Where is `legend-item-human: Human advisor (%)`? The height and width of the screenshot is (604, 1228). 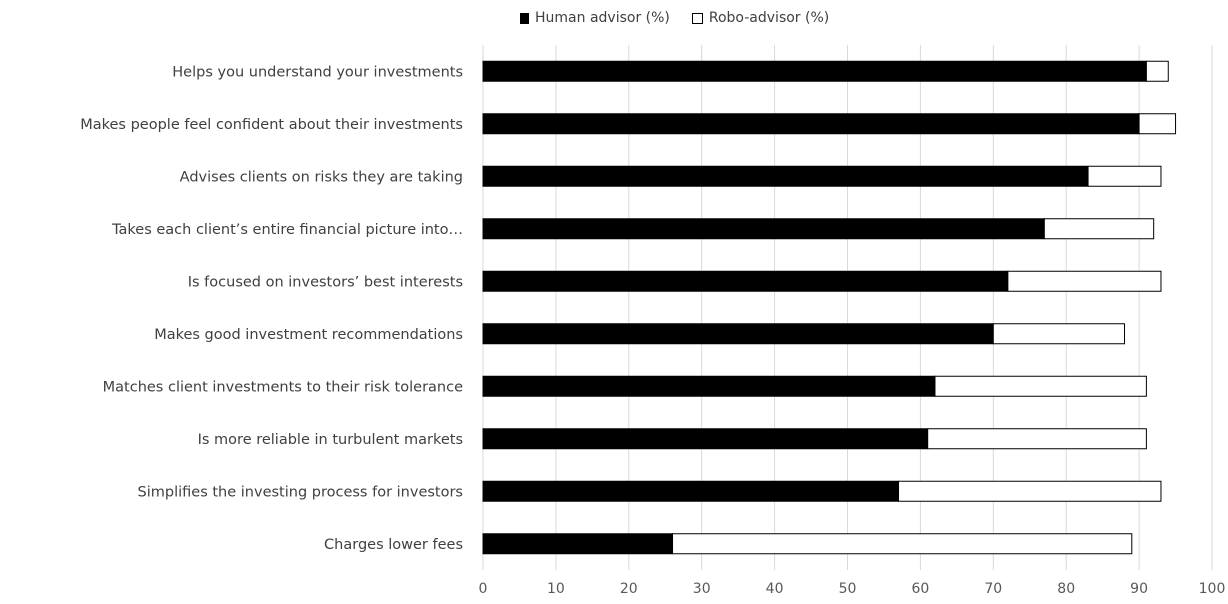 legend-item-human: Human advisor (%) is located at coordinates (595, 18).